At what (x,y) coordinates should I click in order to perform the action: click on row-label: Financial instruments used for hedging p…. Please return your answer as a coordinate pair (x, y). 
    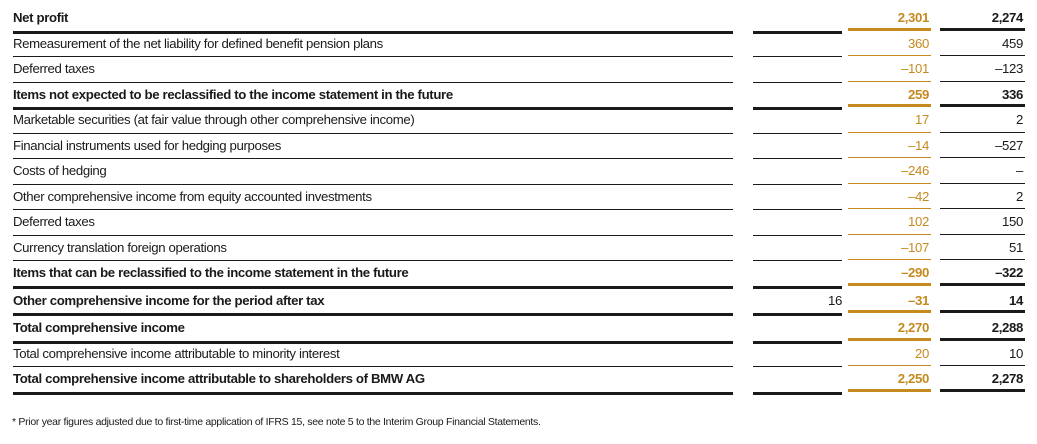
    Looking at the image, I should click on (373, 146).